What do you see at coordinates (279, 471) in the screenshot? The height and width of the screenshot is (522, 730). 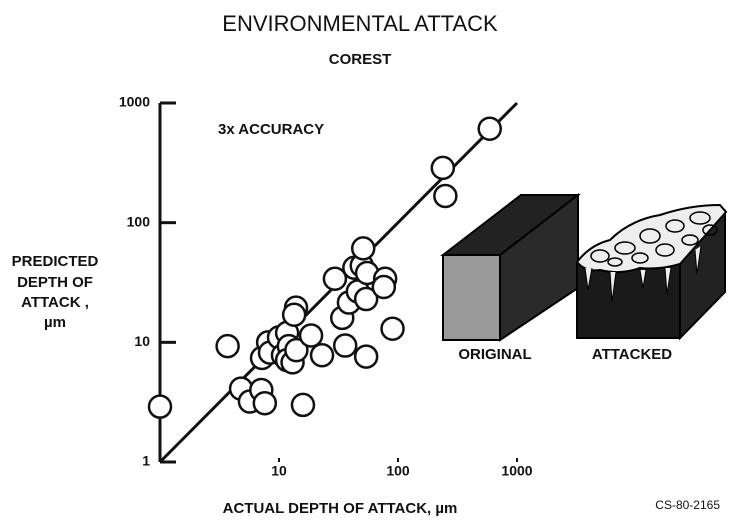 I see `x-tick-label: 10` at bounding box center [279, 471].